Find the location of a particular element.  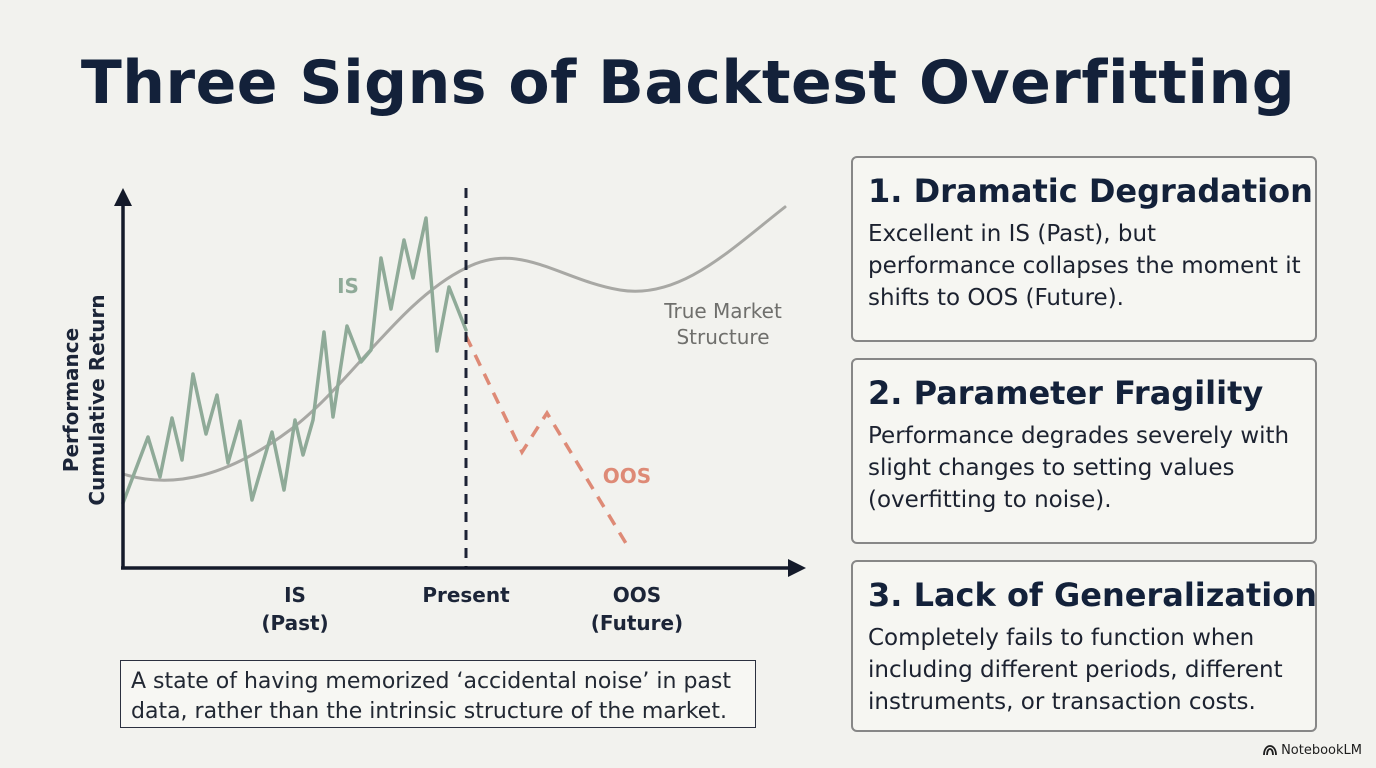

x-label-is-sub: (Past) is located at coordinates (294, 623).